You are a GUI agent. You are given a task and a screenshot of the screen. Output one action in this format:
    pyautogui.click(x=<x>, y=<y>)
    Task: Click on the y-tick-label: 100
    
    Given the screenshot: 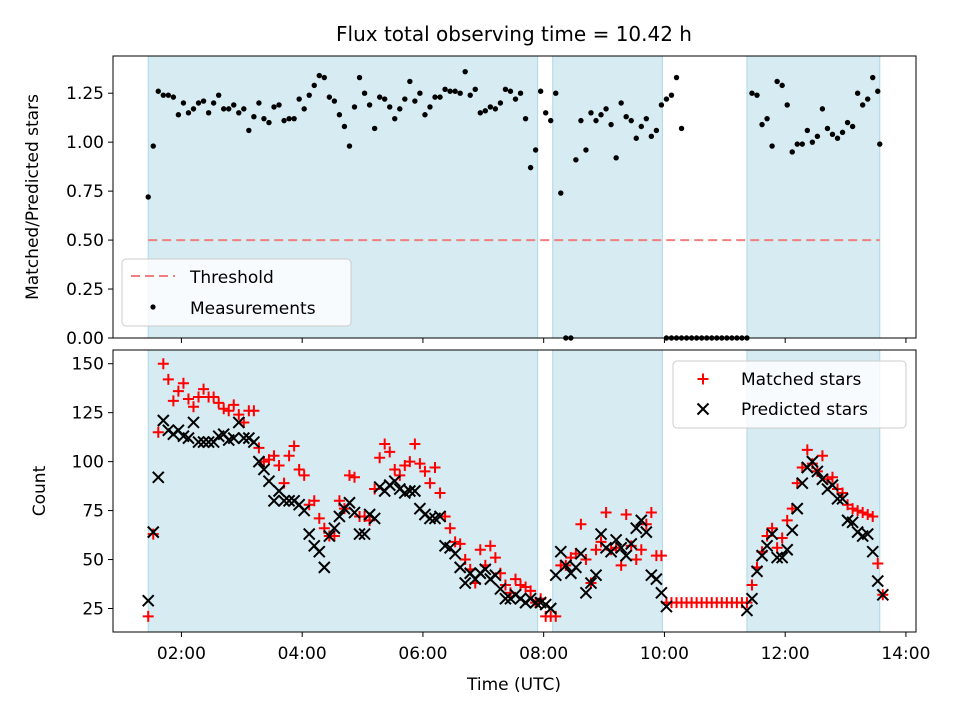 What is the action you would take?
    pyautogui.click(x=88, y=463)
    